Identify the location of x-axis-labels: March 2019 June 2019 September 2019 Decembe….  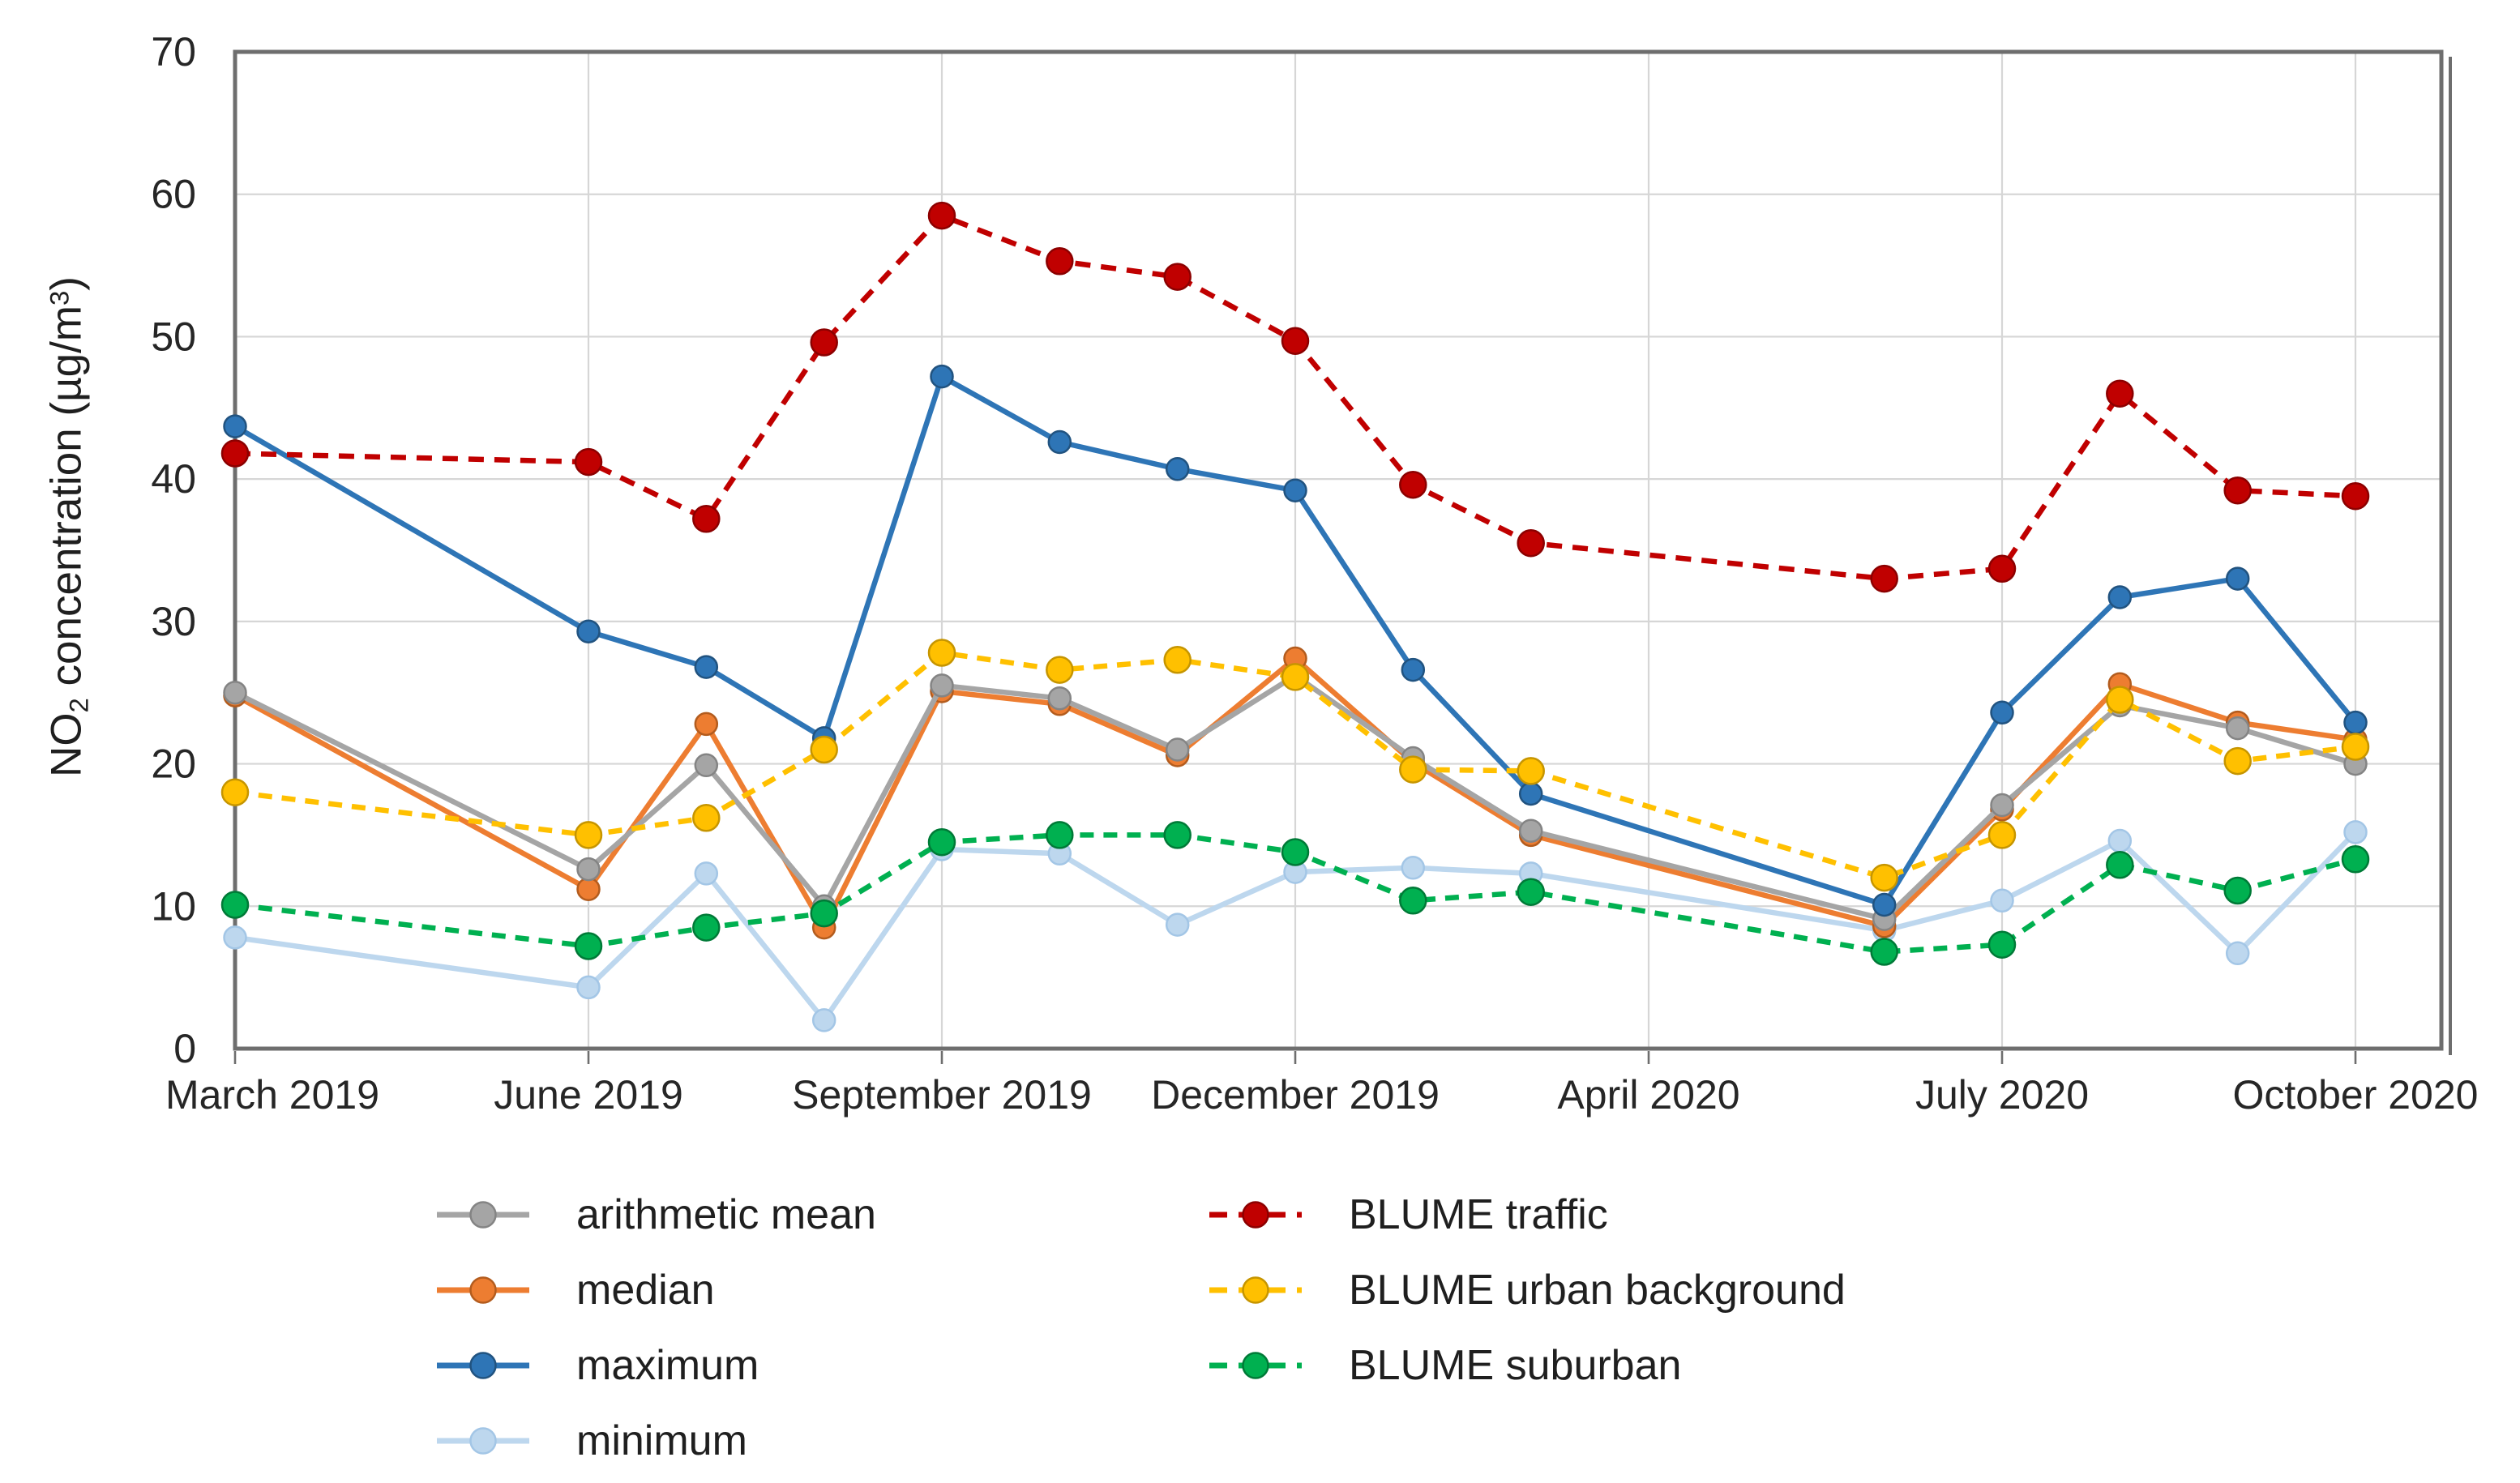
(1322, 1095).